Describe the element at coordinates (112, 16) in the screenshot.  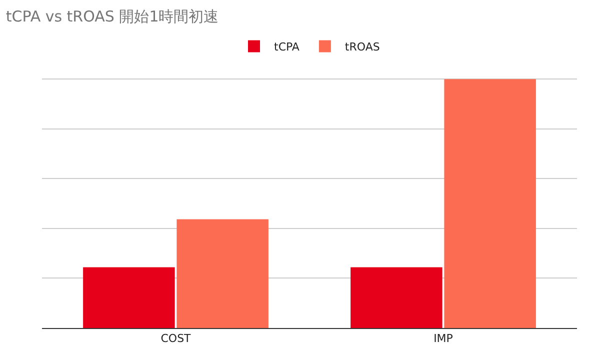
I see `chart-title: tCPA vs tROAS 開始1時間初速` at that location.